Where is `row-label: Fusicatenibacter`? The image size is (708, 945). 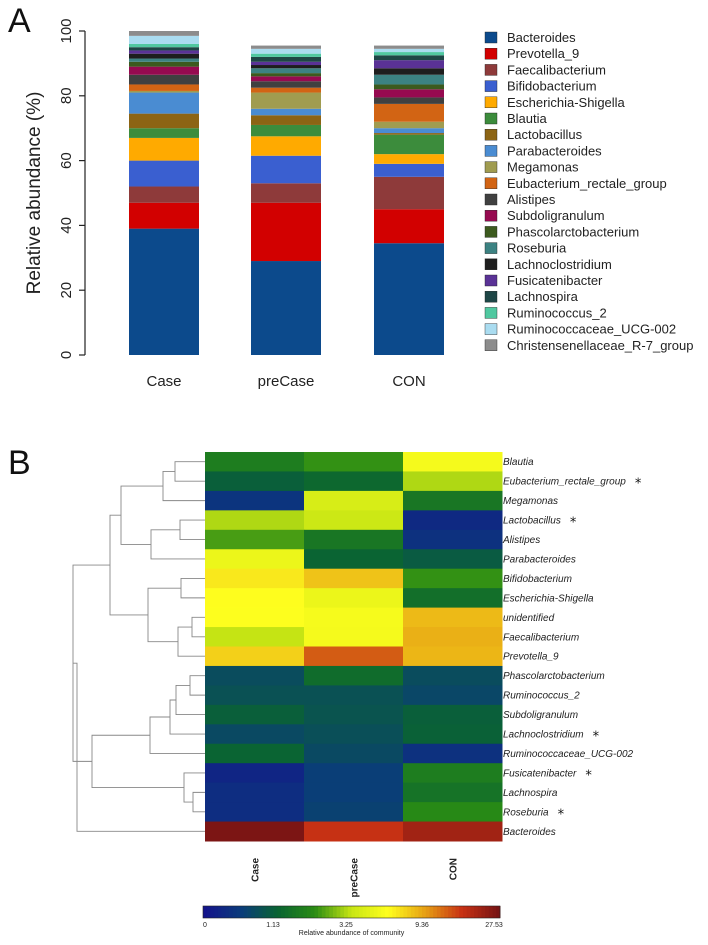
row-label: Fusicatenibacter is located at coordinates (540, 773).